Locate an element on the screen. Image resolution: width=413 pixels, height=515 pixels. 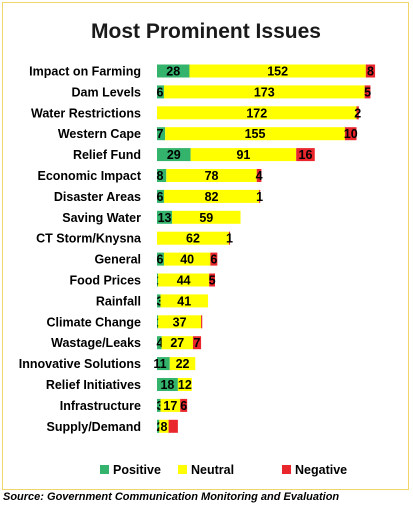
category-label: Saving Water is located at coordinates (101, 218).